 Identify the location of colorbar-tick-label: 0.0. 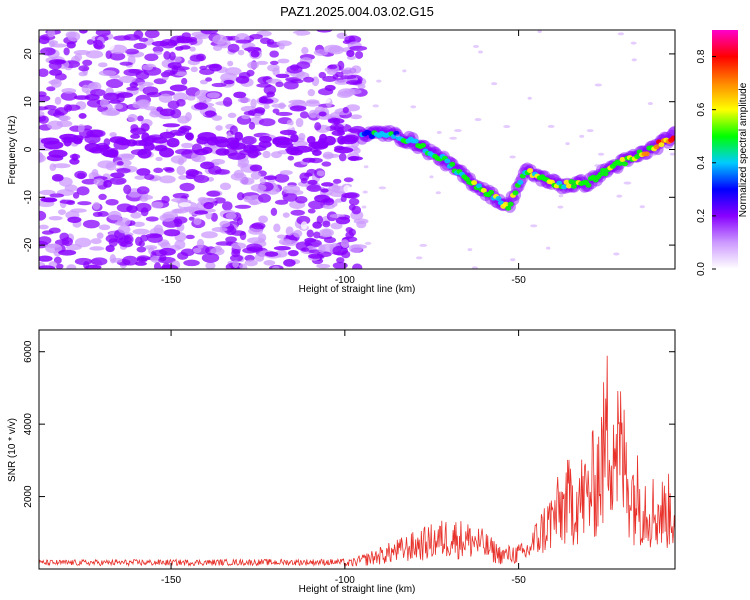
(701, 269).